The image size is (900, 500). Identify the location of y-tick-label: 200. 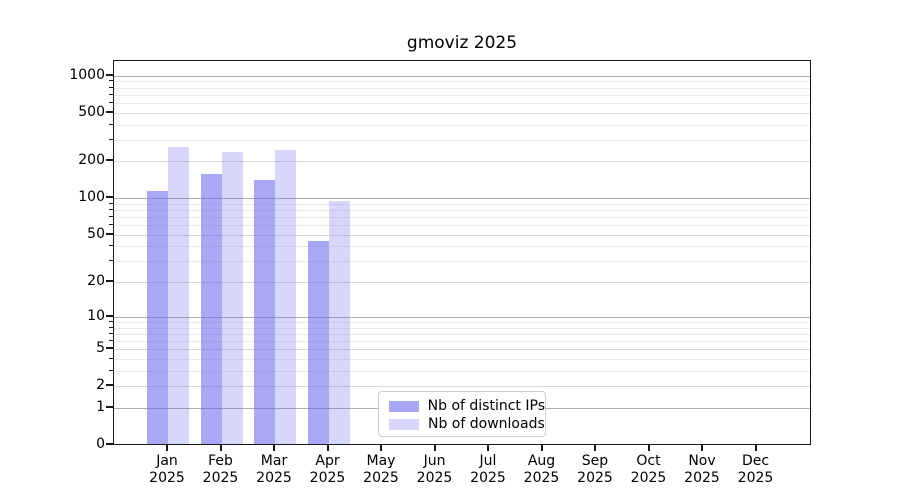
(91, 160).